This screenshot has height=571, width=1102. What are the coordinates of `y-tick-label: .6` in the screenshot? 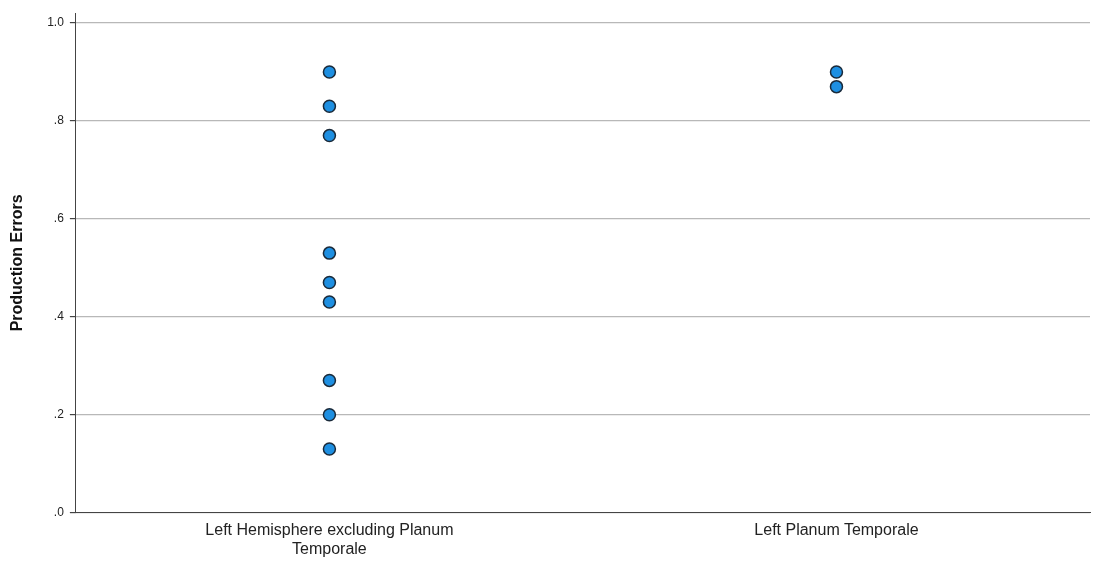 It's located at (59, 218).